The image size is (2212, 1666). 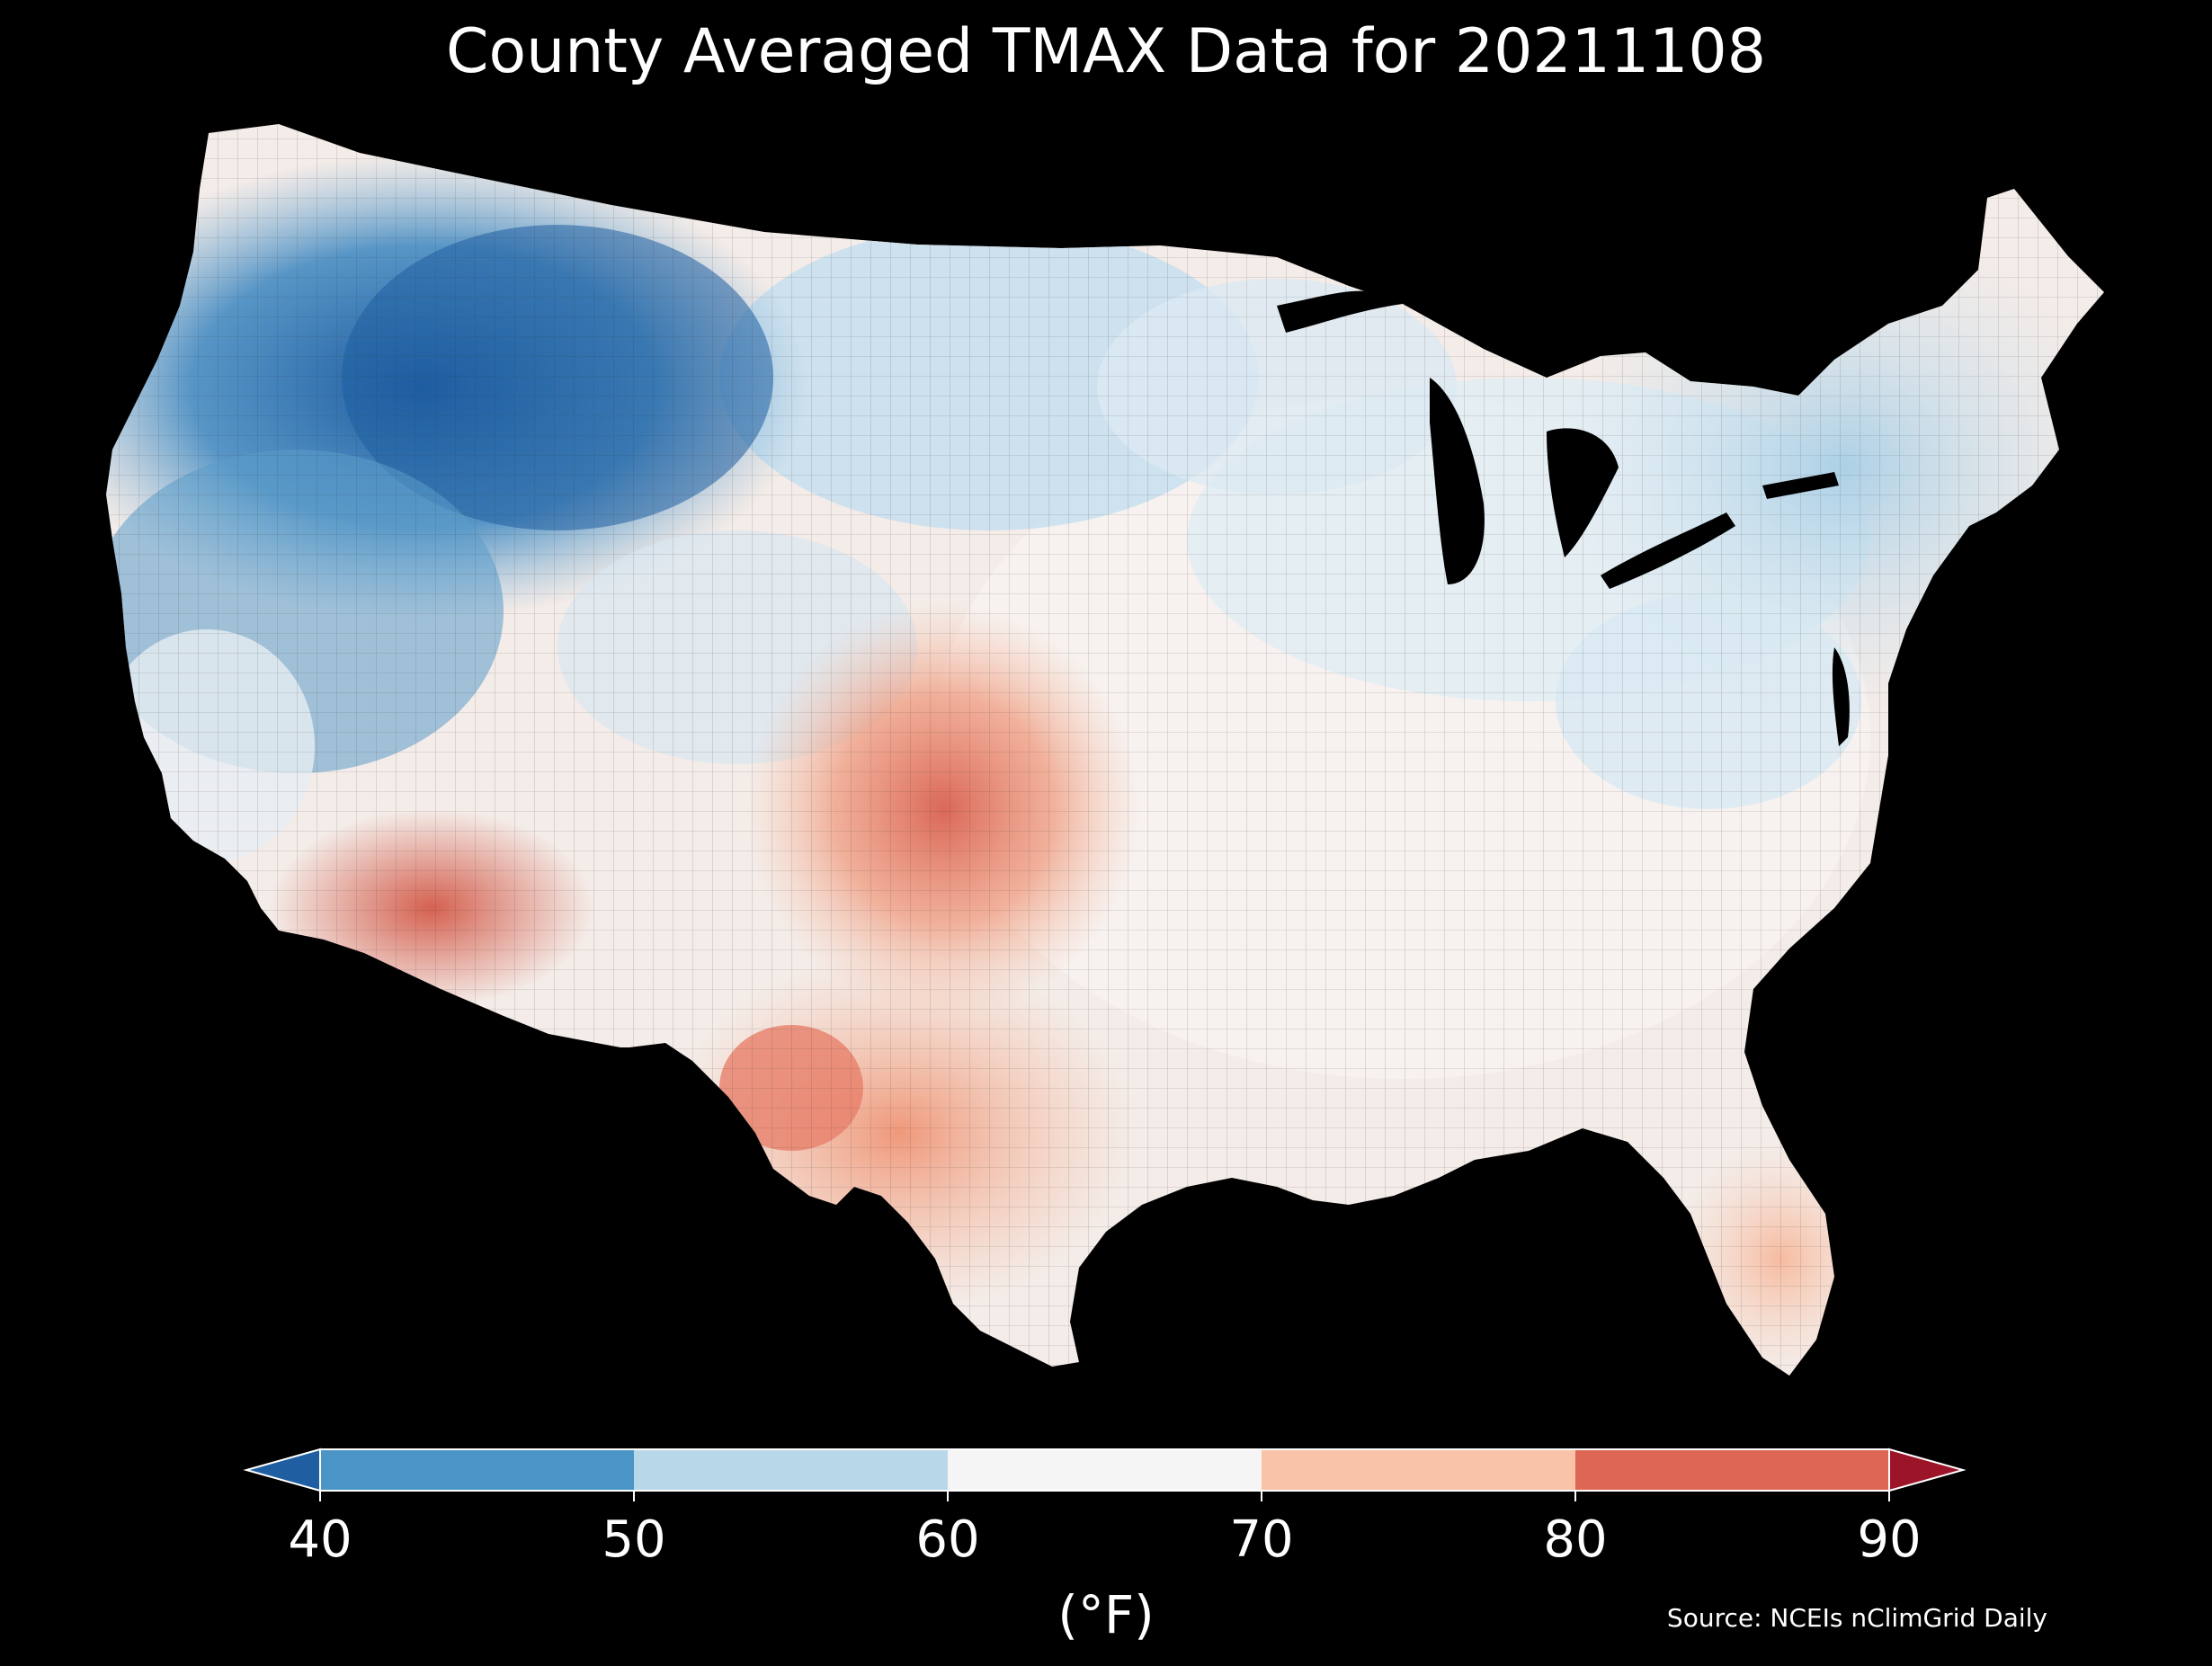 I want to click on colorbar-tick-label: 40, so click(x=320, y=1540).